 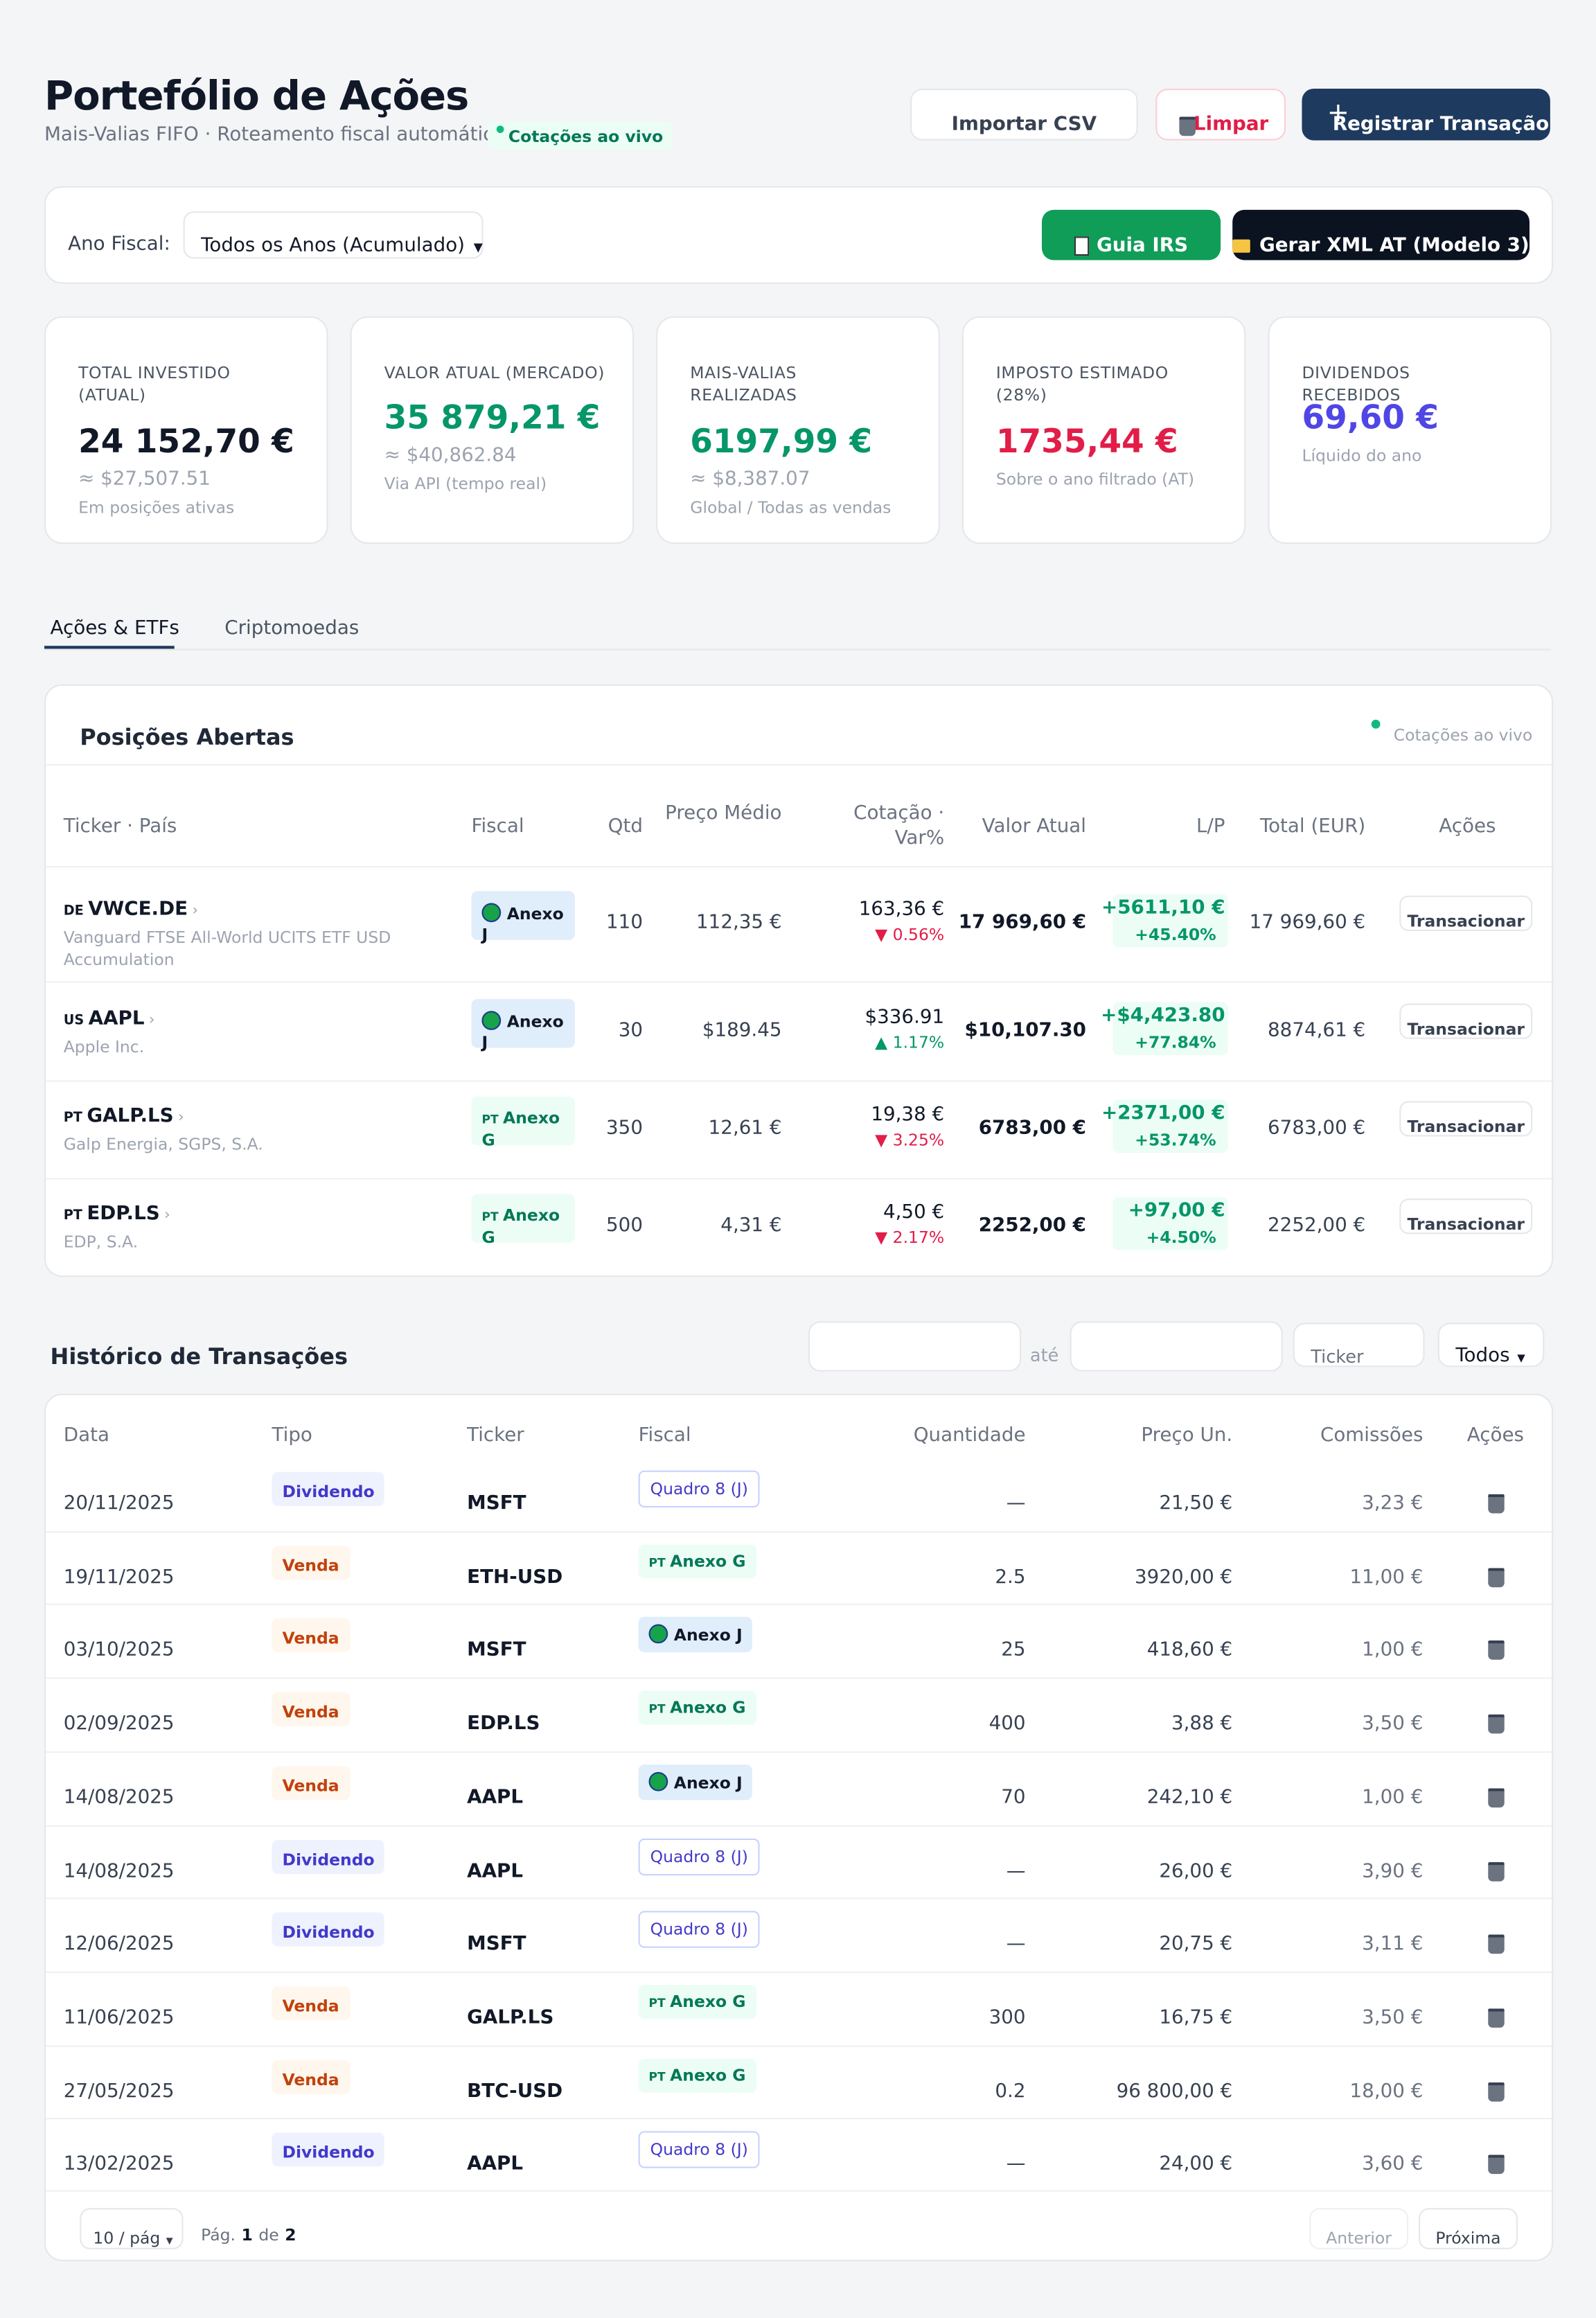 What do you see at coordinates (1359, 2228) in the screenshot?
I see `prev-button: Anterior` at bounding box center [1359, 2228].